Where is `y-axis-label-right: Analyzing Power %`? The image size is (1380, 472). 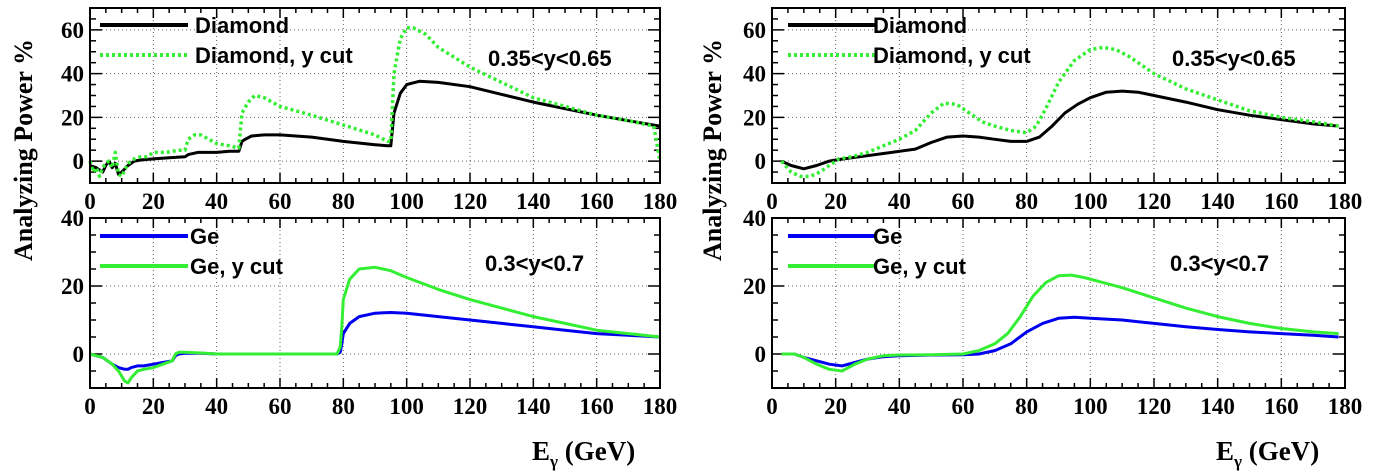 y-axis-label-right: Analyzing Power % is located at coordinates (712, 150).